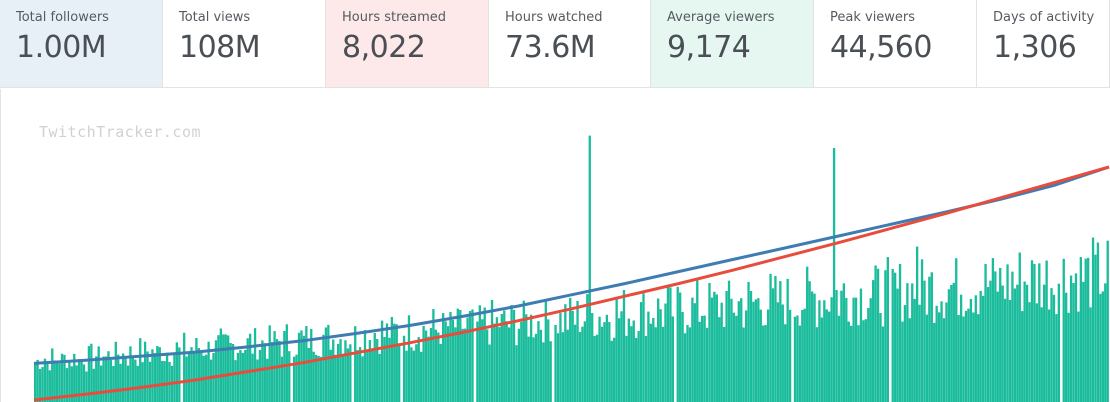 Image resolution: width=1110 pixels, height=402 pixels. I want to click on stat-days-of-activity: Days of activity 1,306, so click(1043, 44).